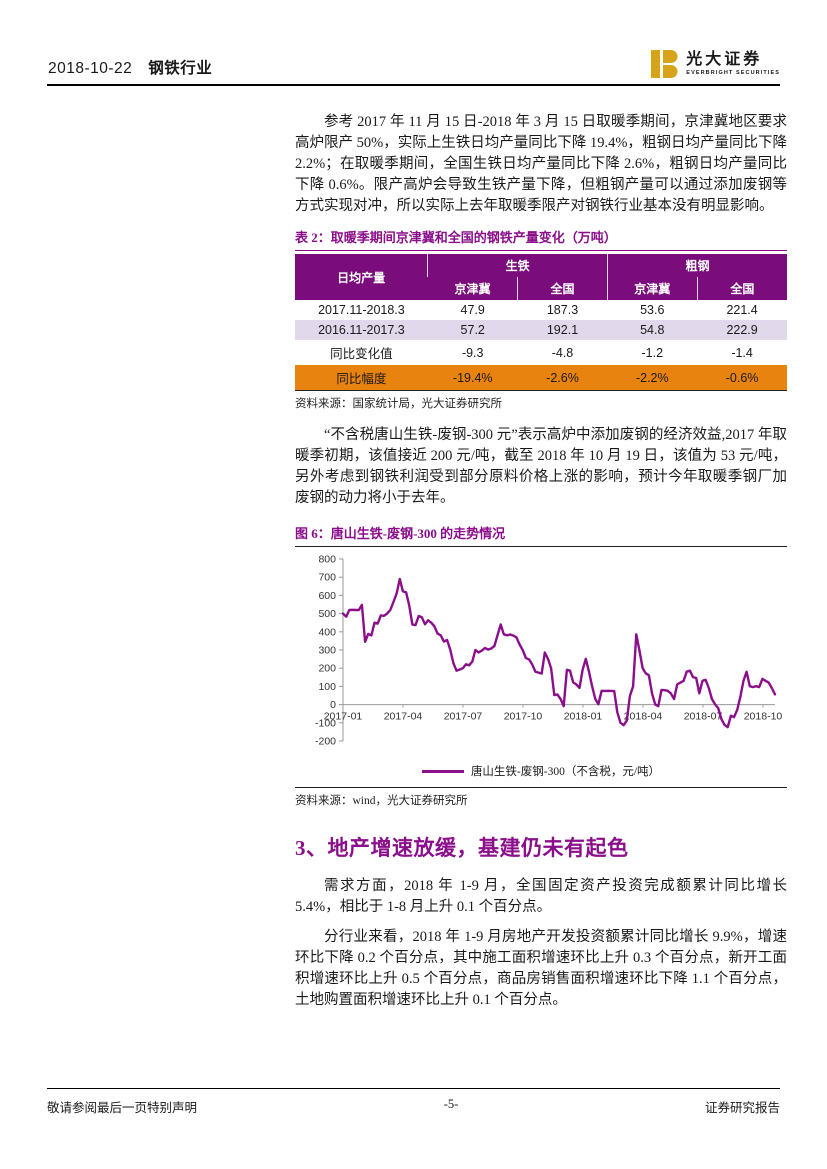  What do you see at coordinates (413, 1102) in the screenshot?
I see `page-footer: 敬请参阅最后一页特别声明 -5- 证券研究报告` at bounding box center [413, 1102].